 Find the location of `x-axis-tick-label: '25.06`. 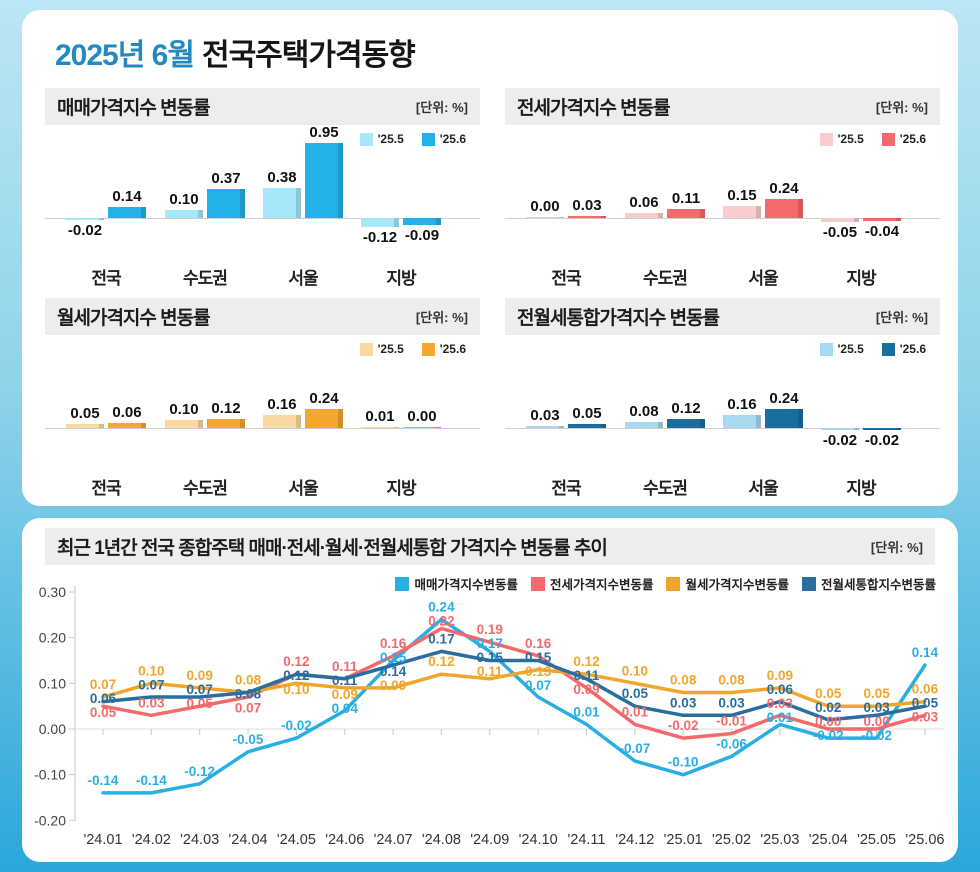

x-axis-tick-label: '25.06 is located at coordinates (924, 840).